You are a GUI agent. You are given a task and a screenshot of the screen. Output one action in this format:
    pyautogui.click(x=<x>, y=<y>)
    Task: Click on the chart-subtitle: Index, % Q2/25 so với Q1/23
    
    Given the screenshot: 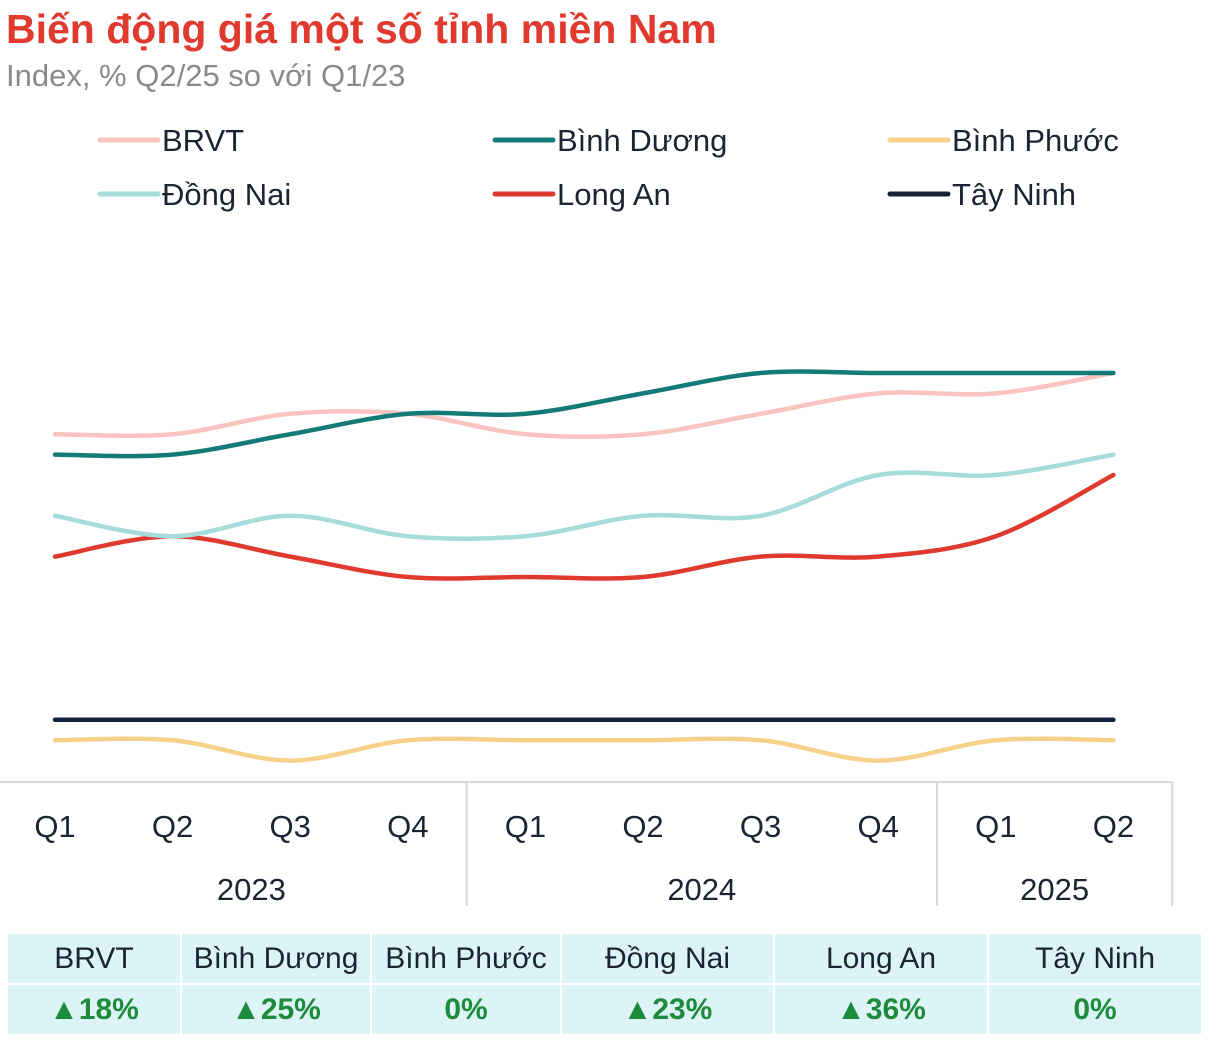 What is the action you would take?
    pyautogui.click(x=206, y=75)
    